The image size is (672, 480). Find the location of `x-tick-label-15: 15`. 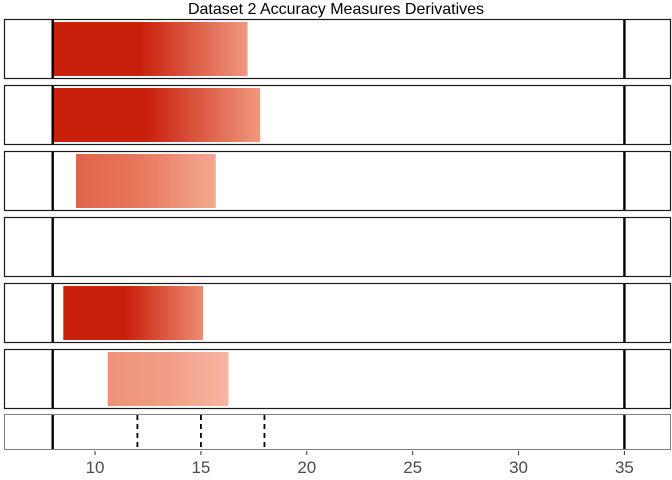

x-tick-label-15: 15 is located at coordinates (200, 467).